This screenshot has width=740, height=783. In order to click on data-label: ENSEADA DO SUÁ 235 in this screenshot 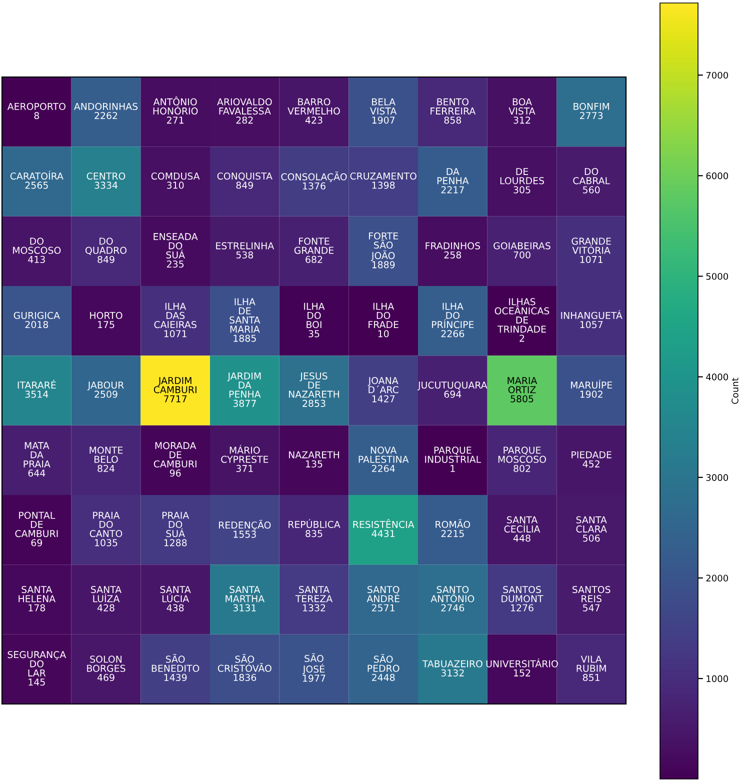, I will do `click(176, 250)`.